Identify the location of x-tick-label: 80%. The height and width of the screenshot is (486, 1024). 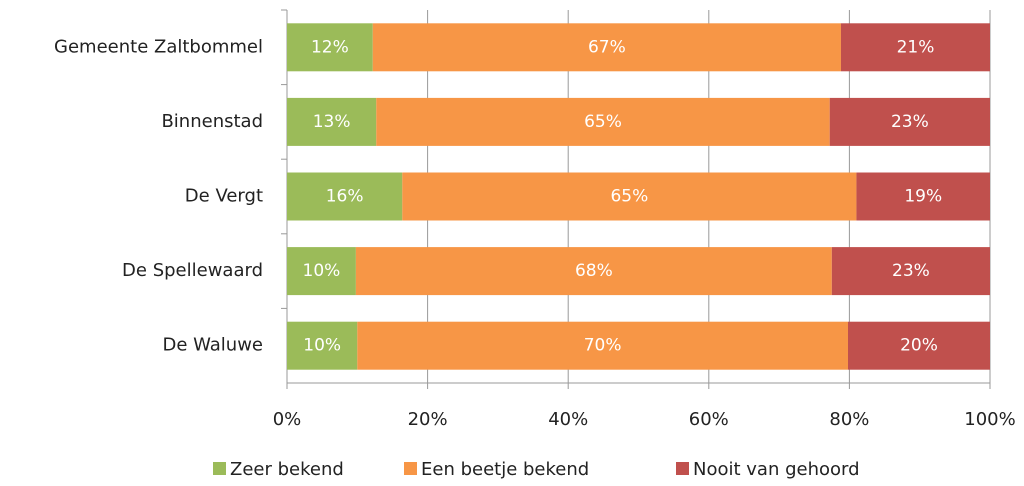
(849, 419).